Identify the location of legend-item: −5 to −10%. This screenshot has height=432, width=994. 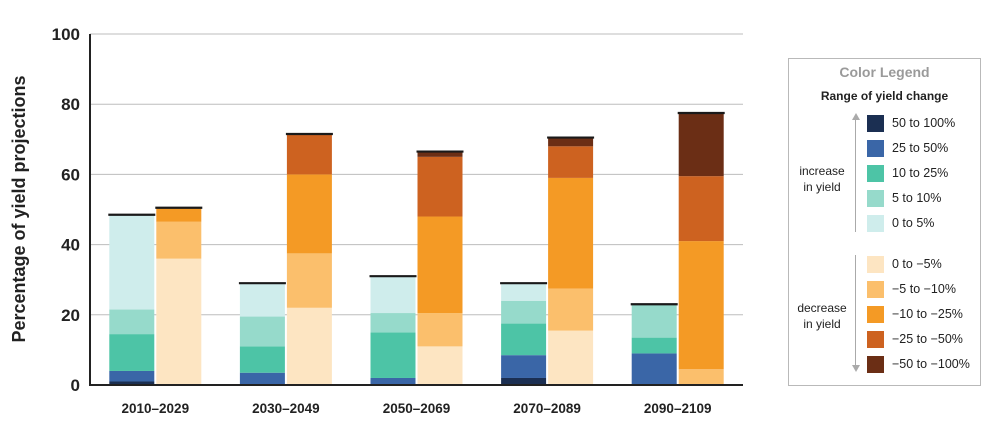
(911, 289).